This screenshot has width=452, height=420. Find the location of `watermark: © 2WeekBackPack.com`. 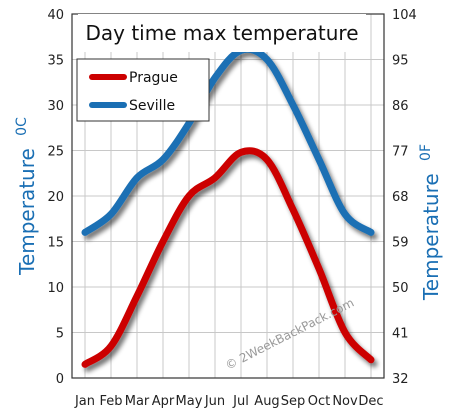

watermark: © 2WeekBackPack.com is located at coordinates (289, 334).